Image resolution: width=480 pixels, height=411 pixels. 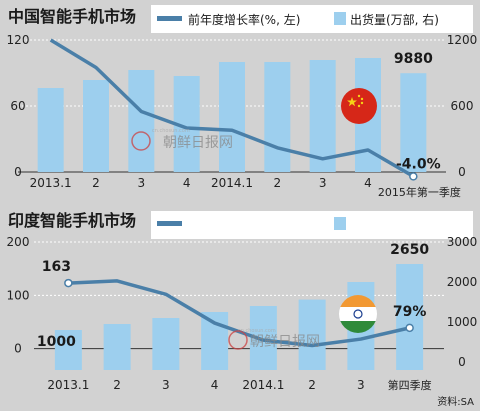 I want to click on india-data-label: 1000, so click(x=56, y=342).